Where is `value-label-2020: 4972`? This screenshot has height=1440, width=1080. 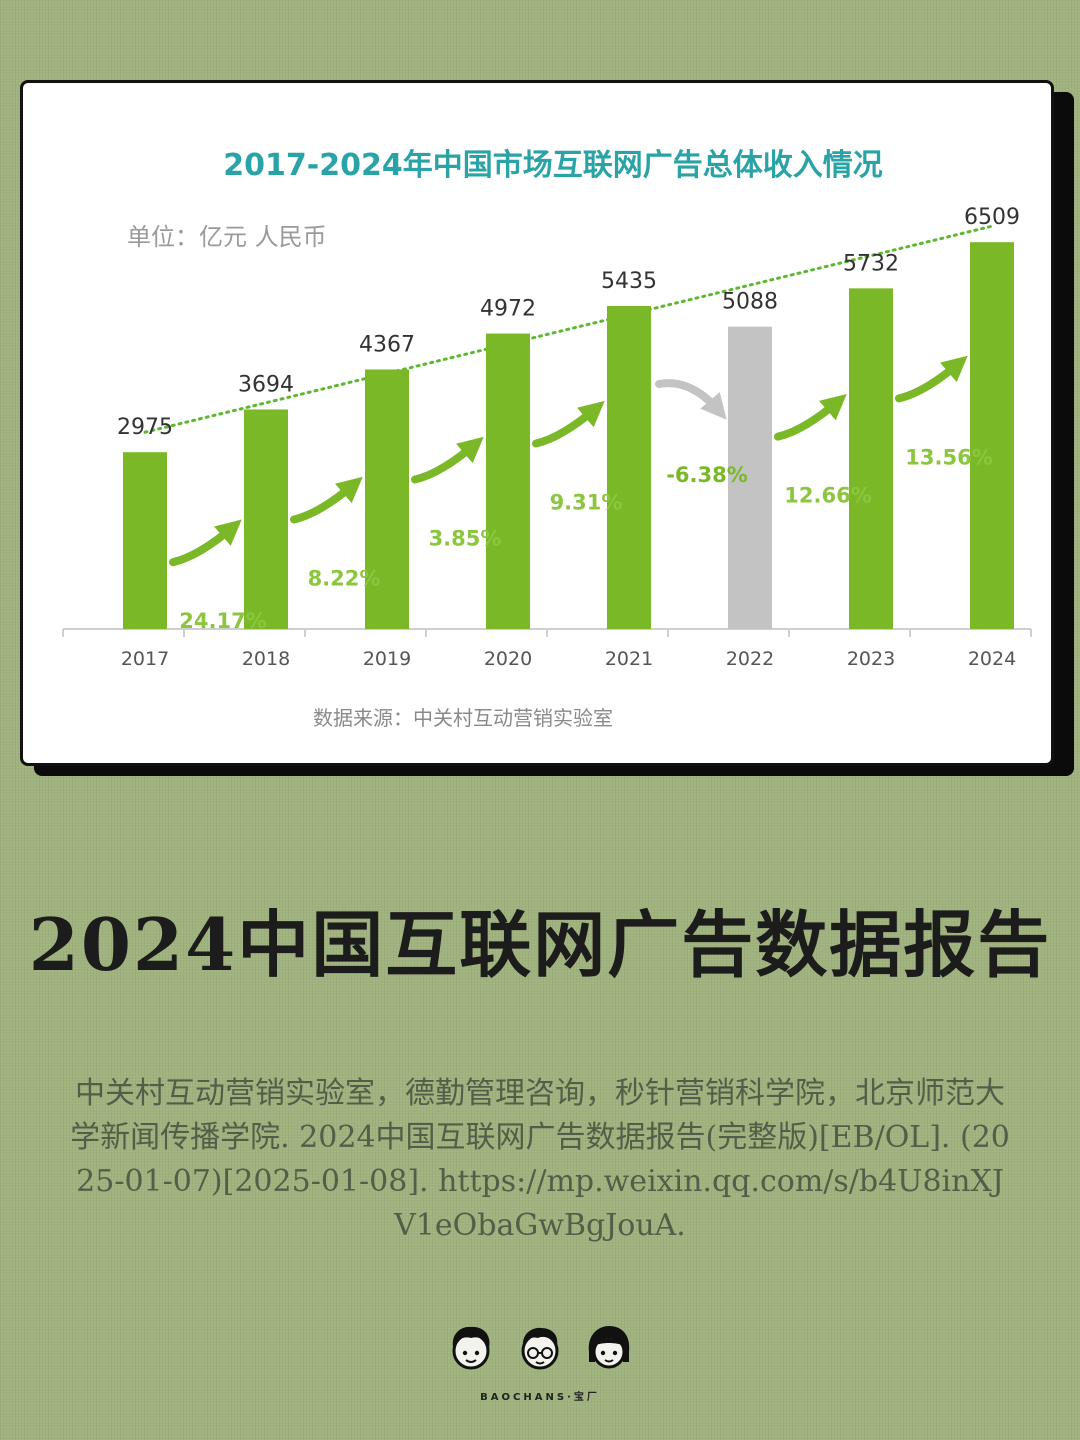
value-label-2020: 4972 is located at coordinates (508, 309).